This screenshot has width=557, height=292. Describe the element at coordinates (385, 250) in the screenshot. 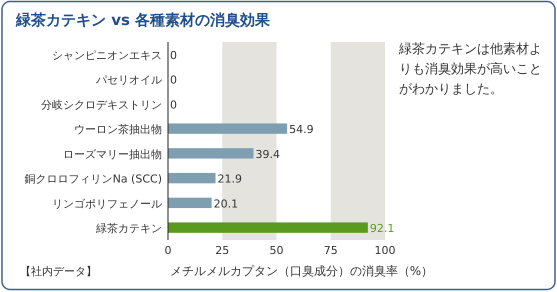

I see `x-tick-label: 100` at that location.